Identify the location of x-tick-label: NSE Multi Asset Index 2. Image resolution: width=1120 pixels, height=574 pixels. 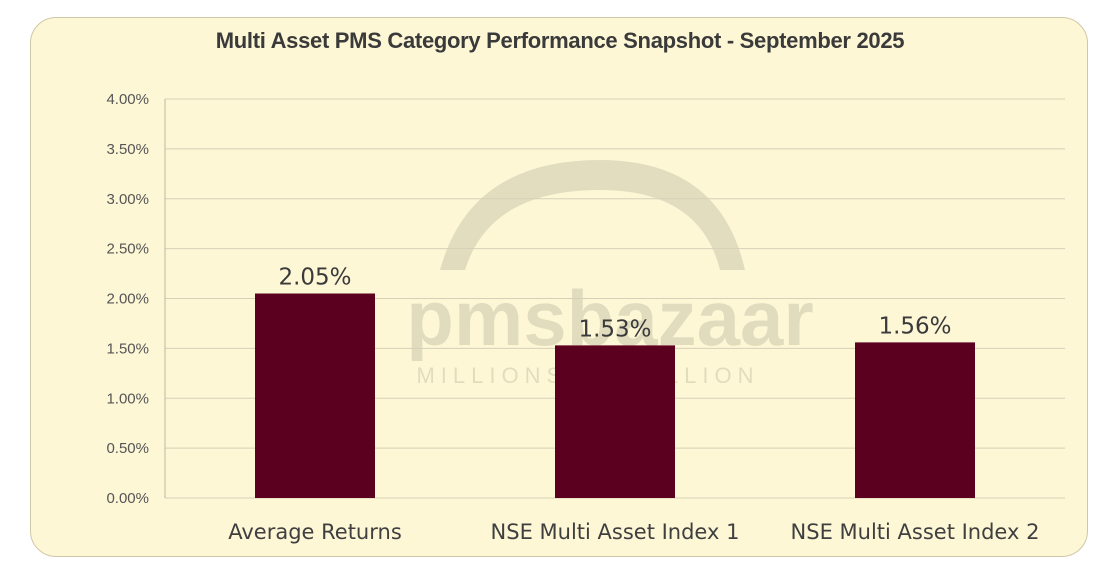
(915, 532).